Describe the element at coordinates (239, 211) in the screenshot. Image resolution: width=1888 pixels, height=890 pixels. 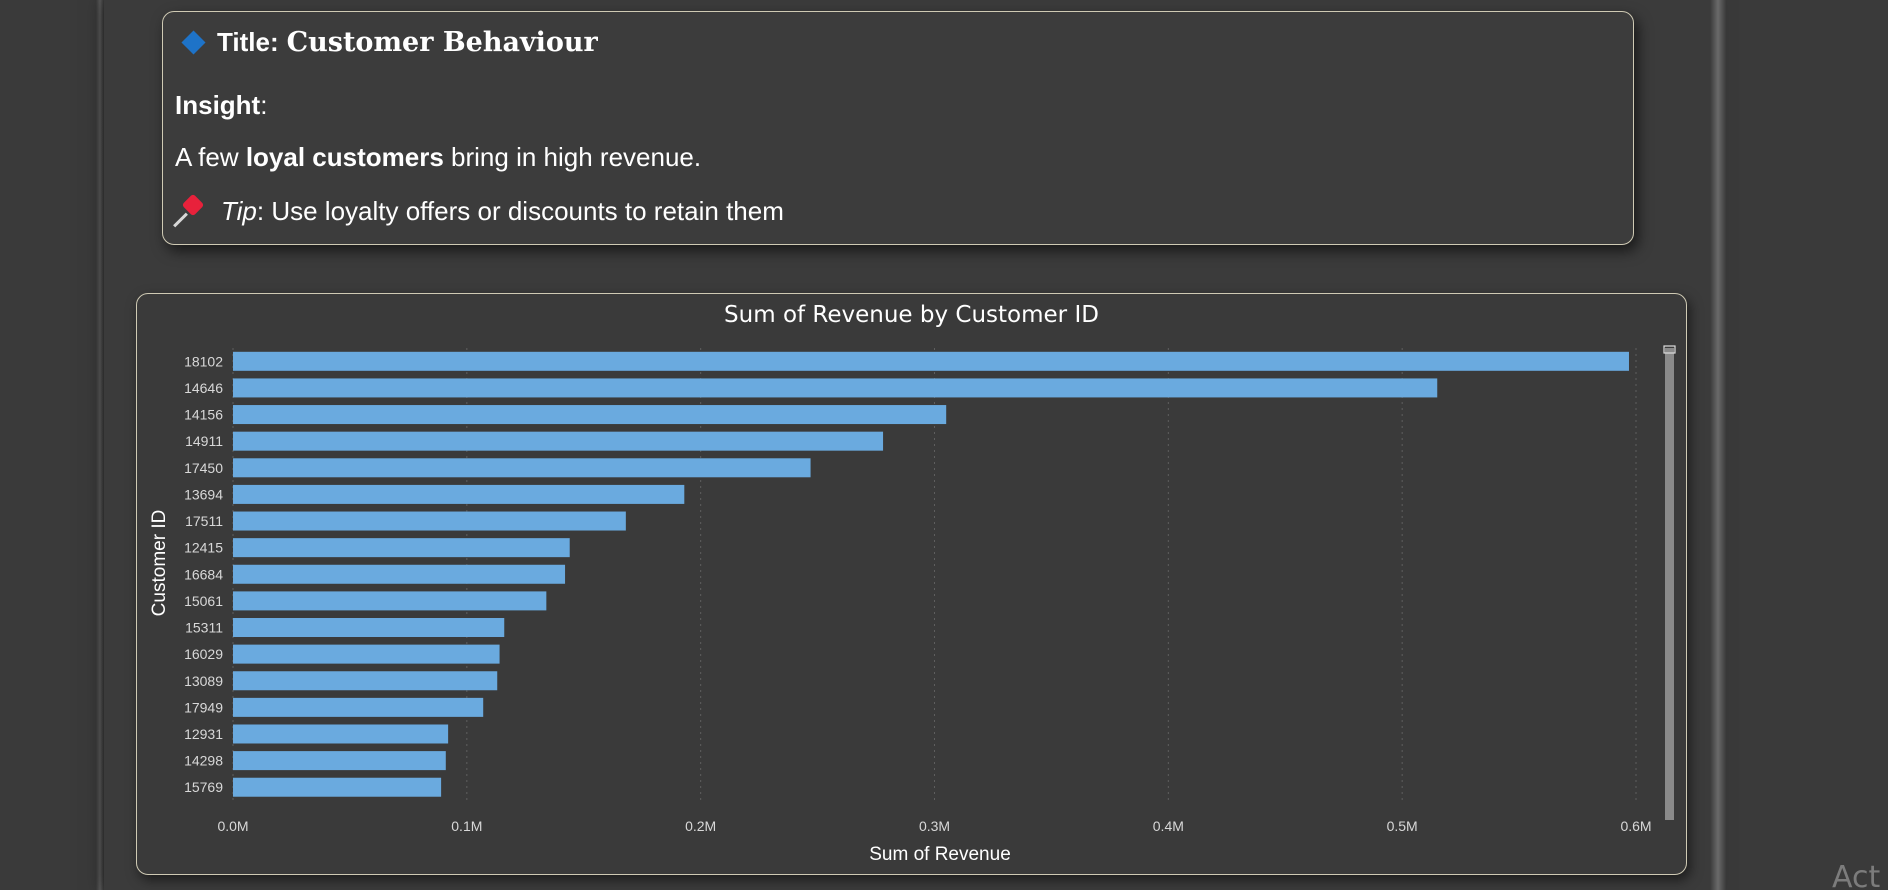
I see `tip-label: Tip` at that location.